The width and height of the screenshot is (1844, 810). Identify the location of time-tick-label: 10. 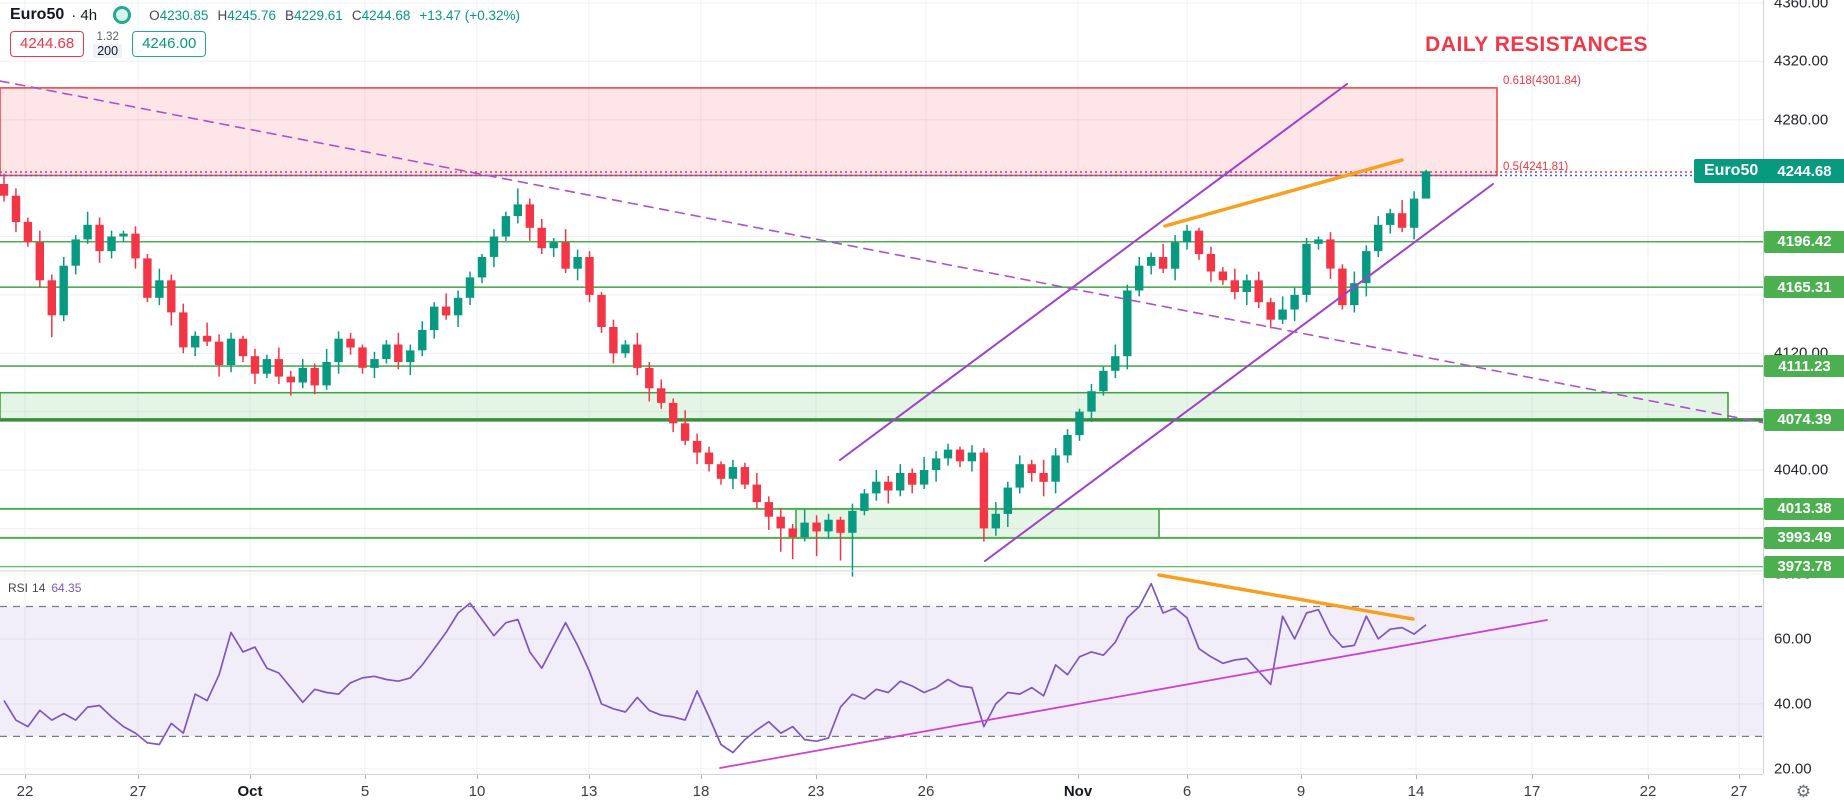
(477, 791).